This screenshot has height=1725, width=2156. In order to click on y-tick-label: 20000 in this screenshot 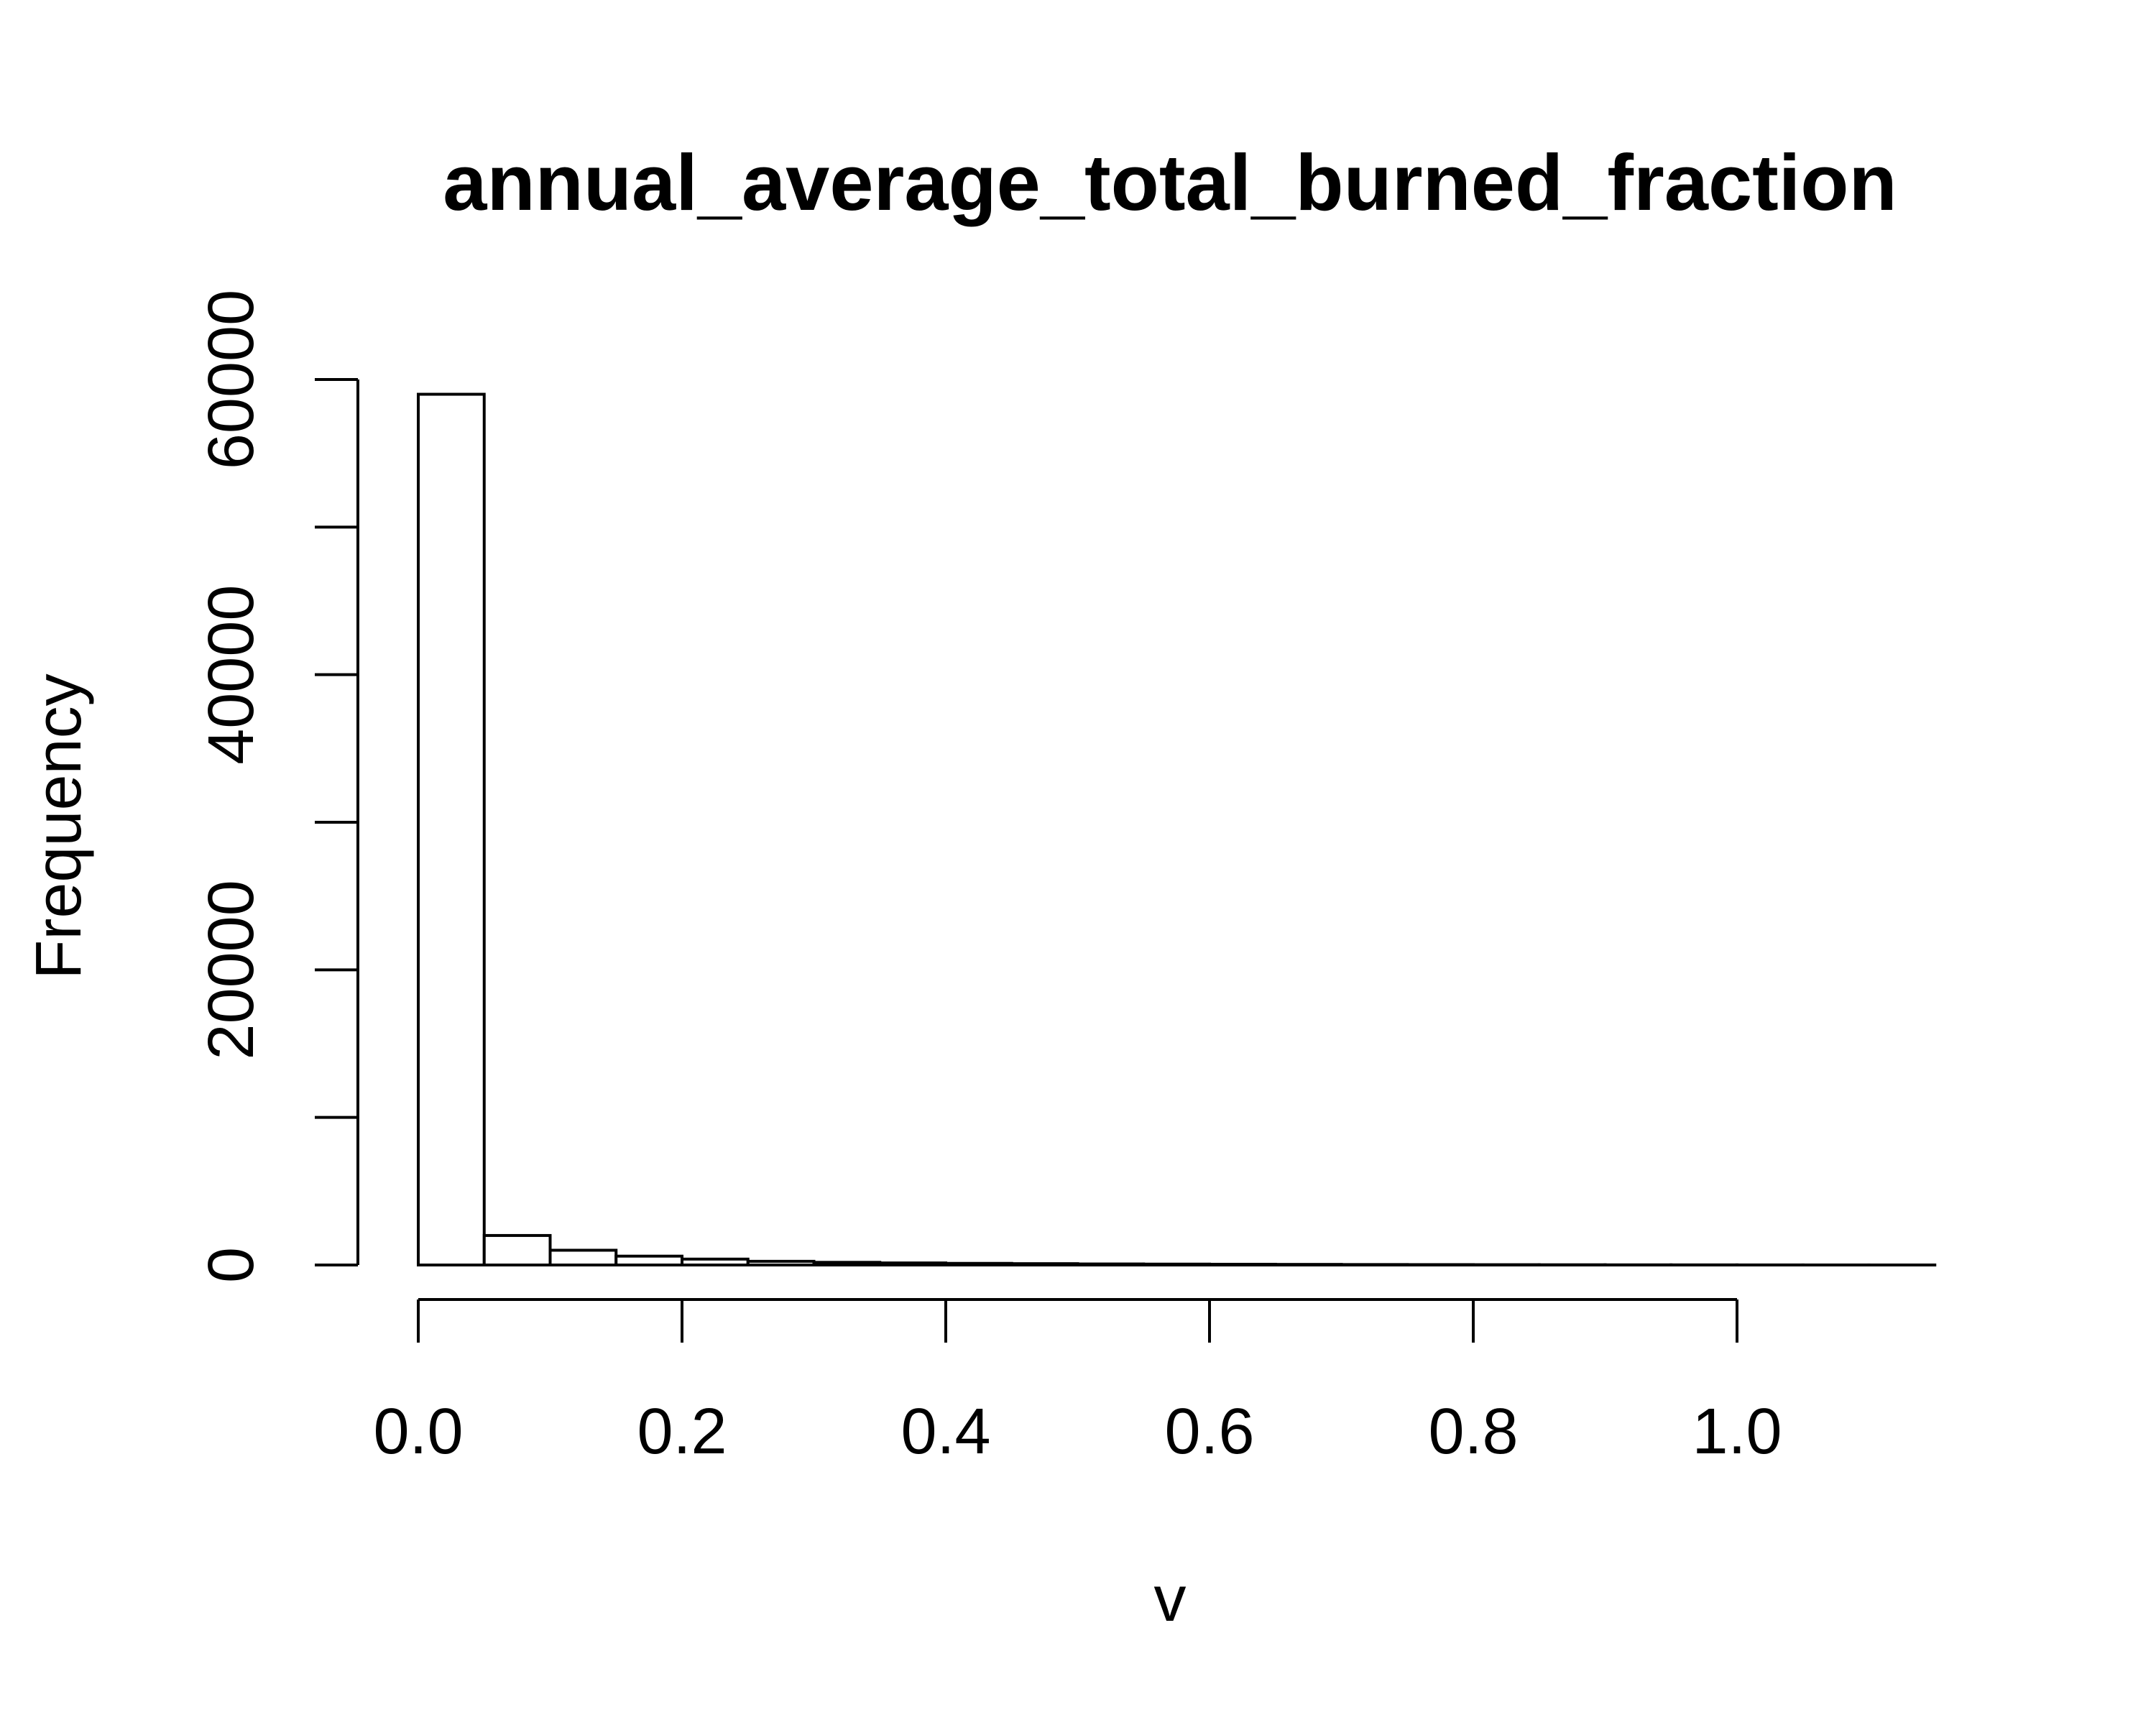, I will do `click(231, 969)`.